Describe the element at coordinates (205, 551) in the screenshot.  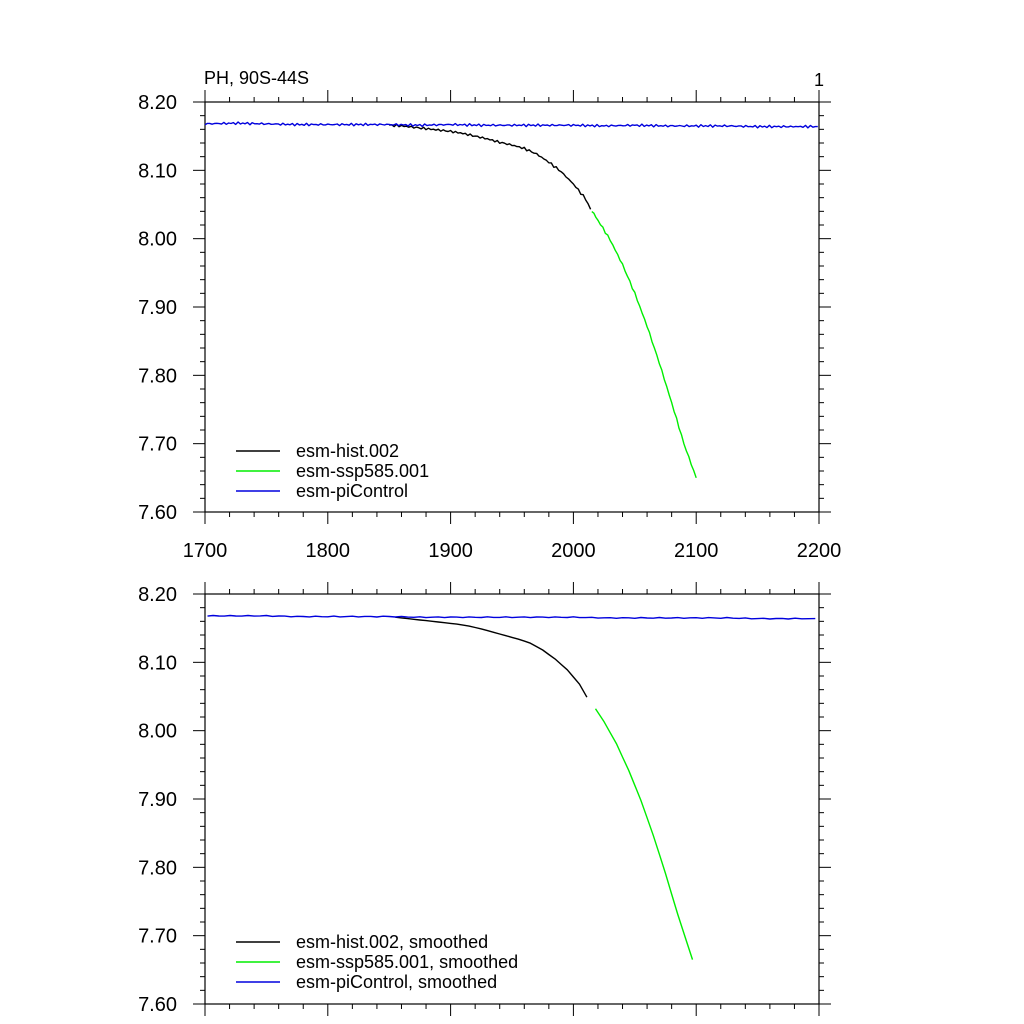
I see `x-tick-label: 1700` at that location.